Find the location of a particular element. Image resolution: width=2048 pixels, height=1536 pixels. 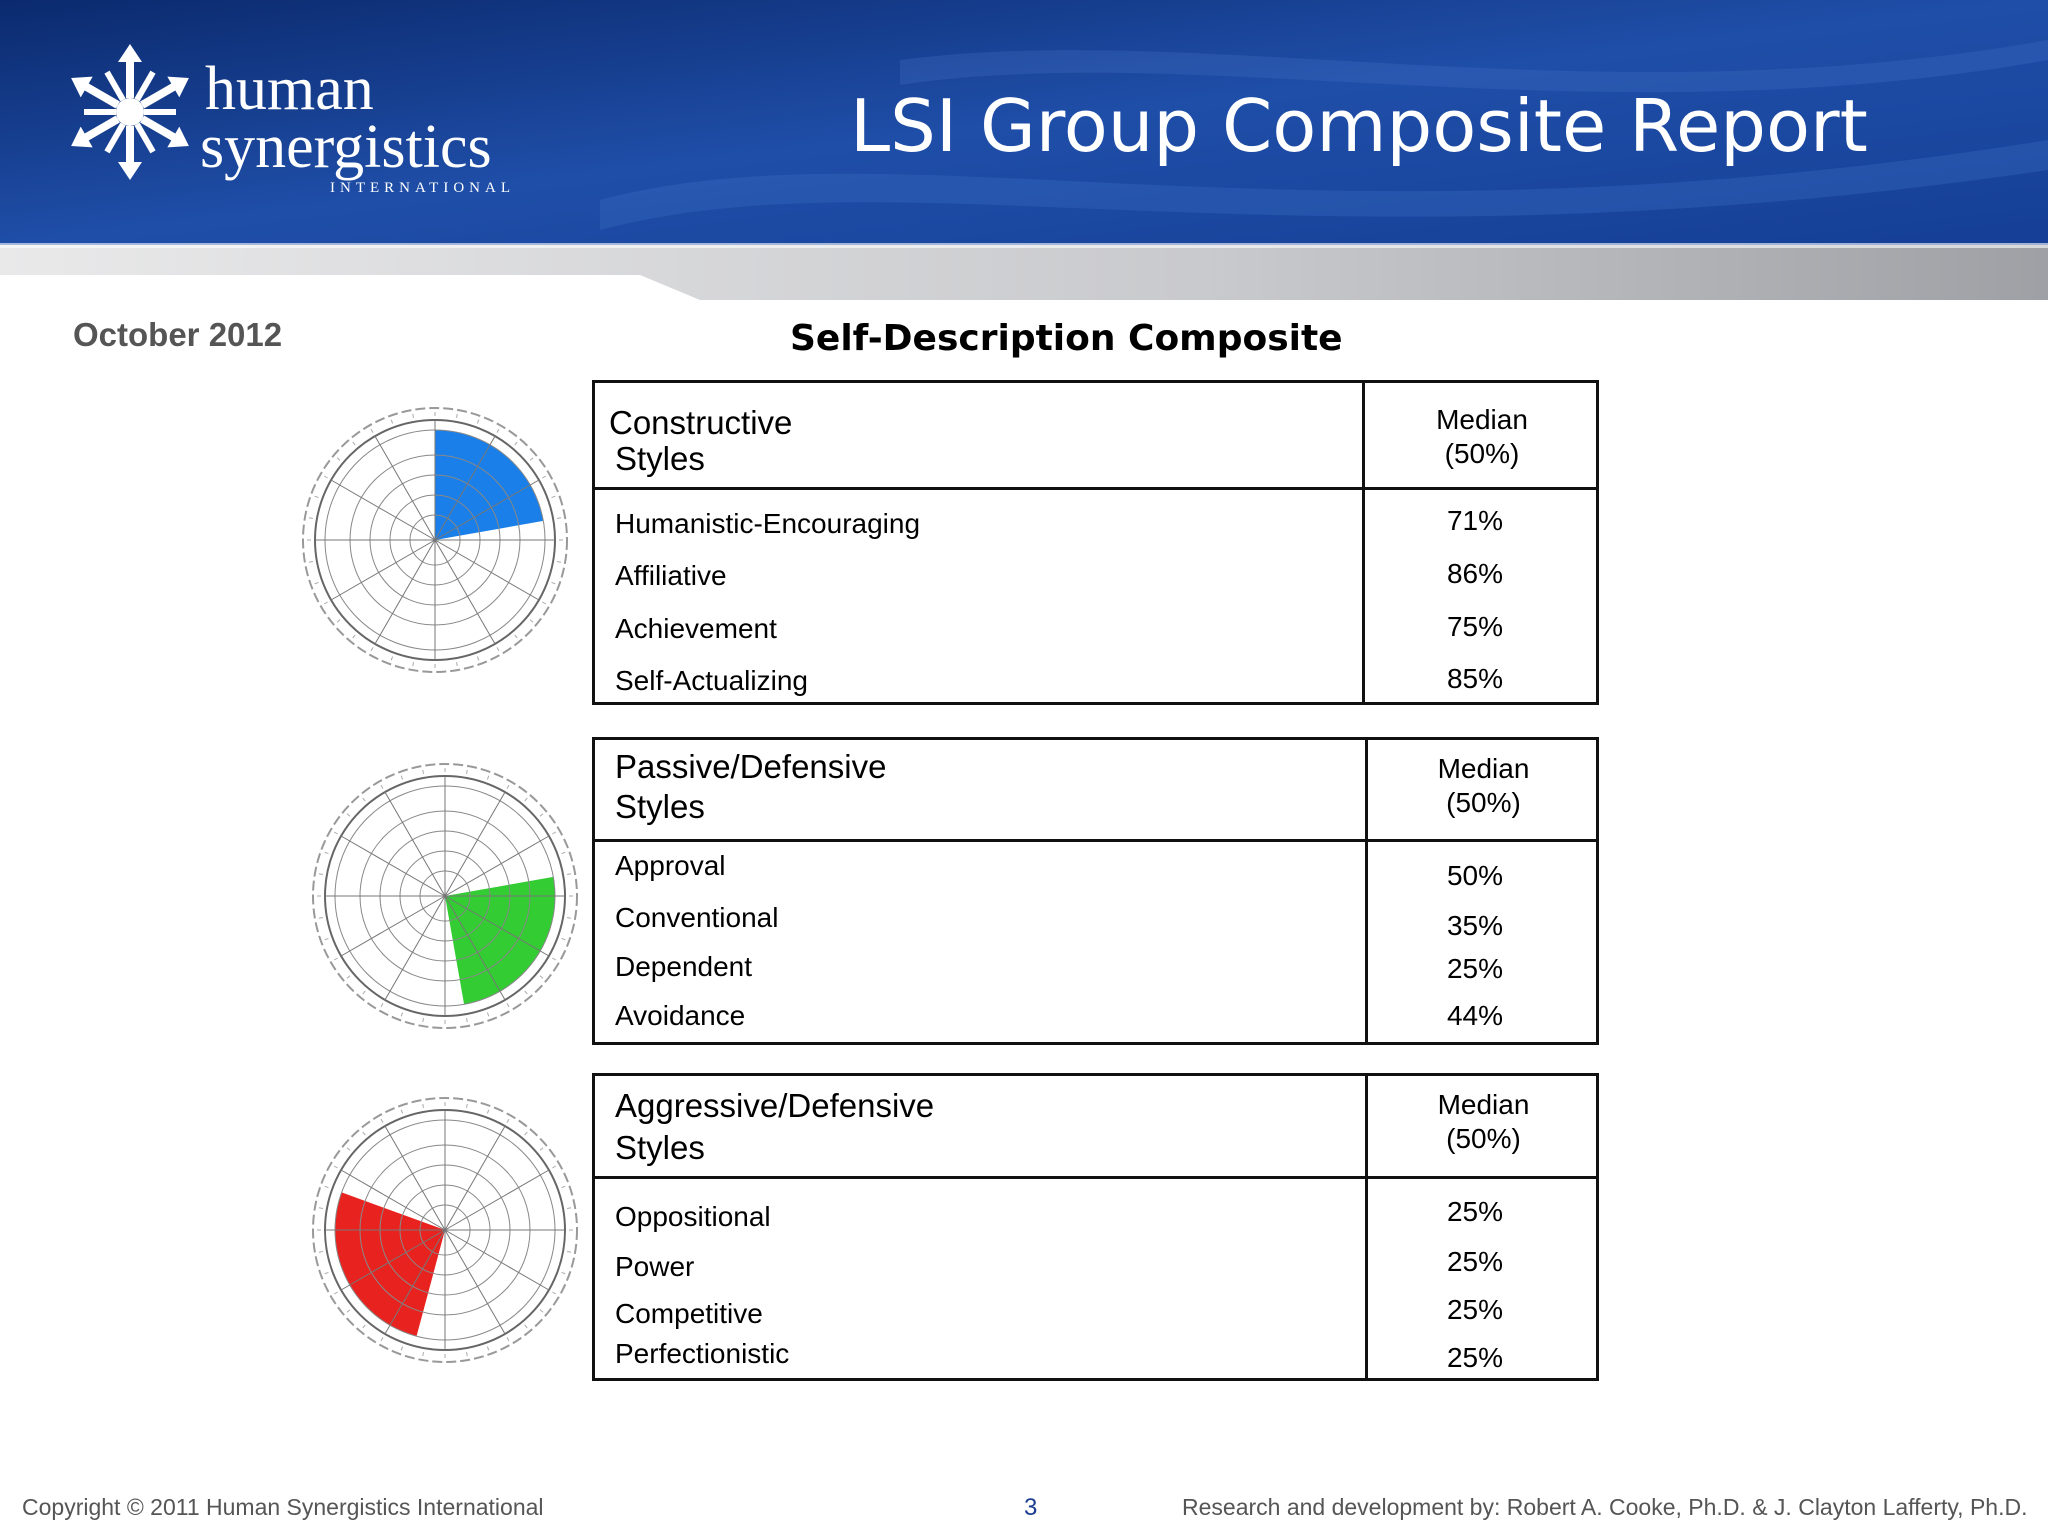

row-label-approval: Approval is located at coordinates (670, 865).